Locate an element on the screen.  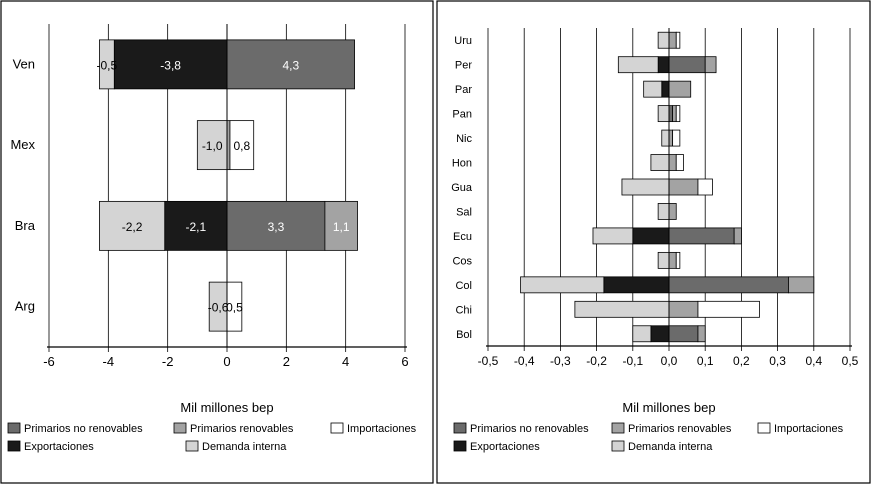
bar-primarios-renovables-pan is located at coordinates (674, 114).